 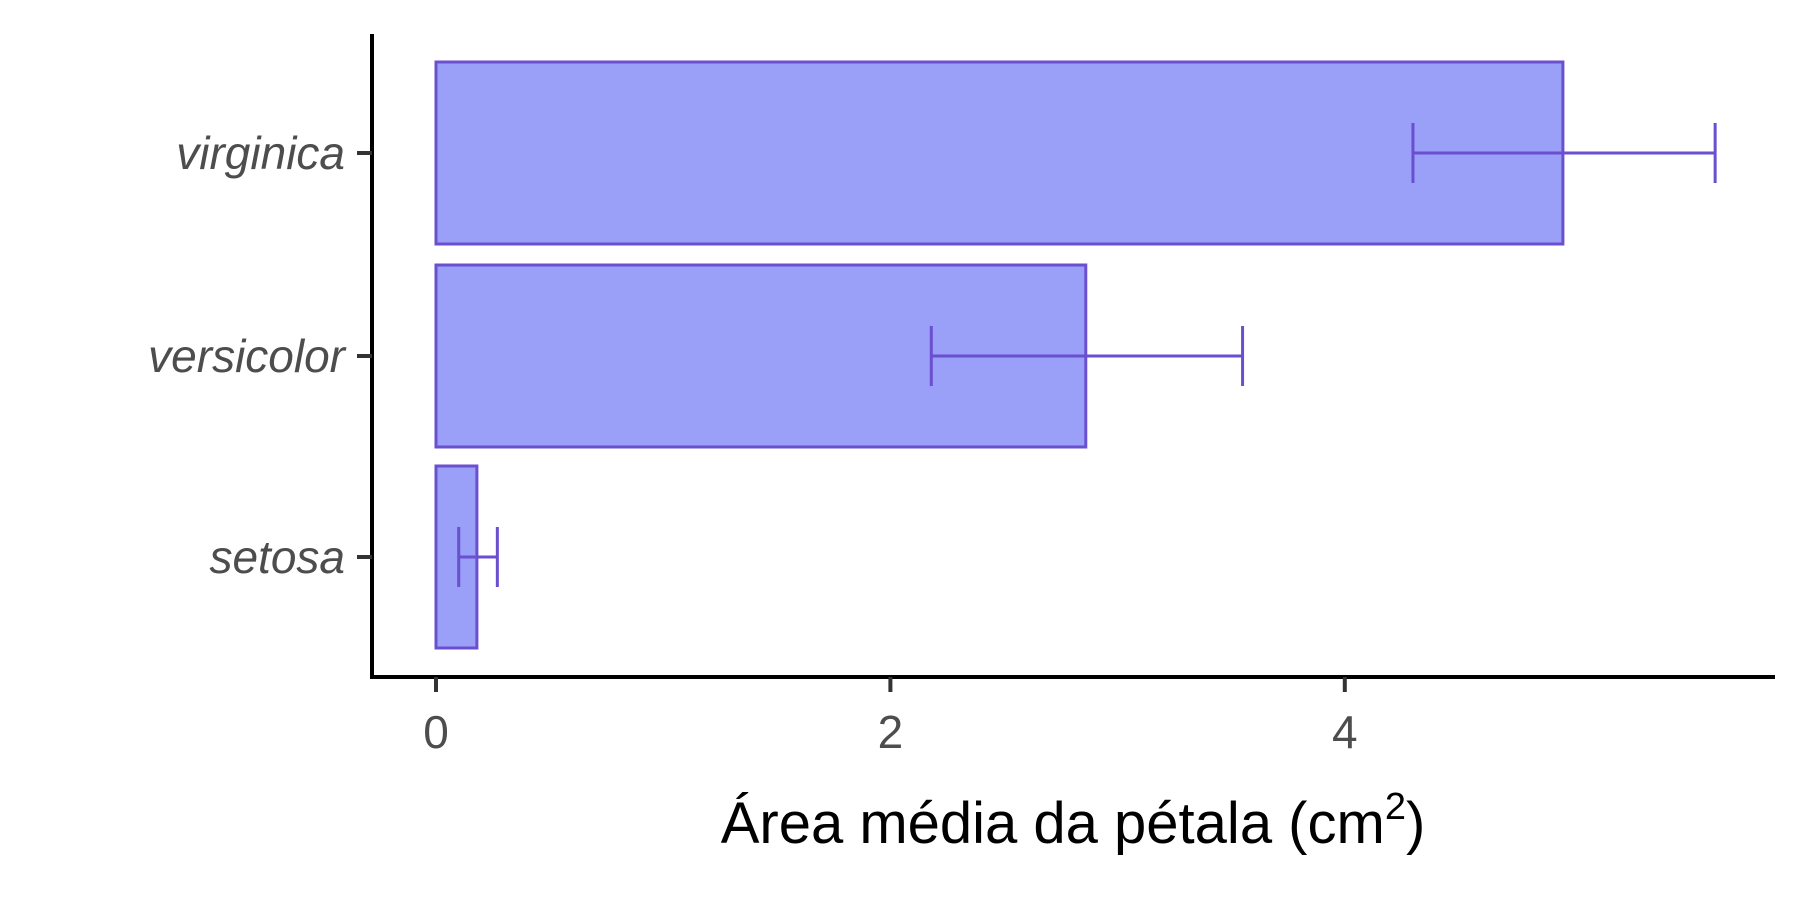 I want to click on x-tick-label-2: 2, so click(x=891, y=732).